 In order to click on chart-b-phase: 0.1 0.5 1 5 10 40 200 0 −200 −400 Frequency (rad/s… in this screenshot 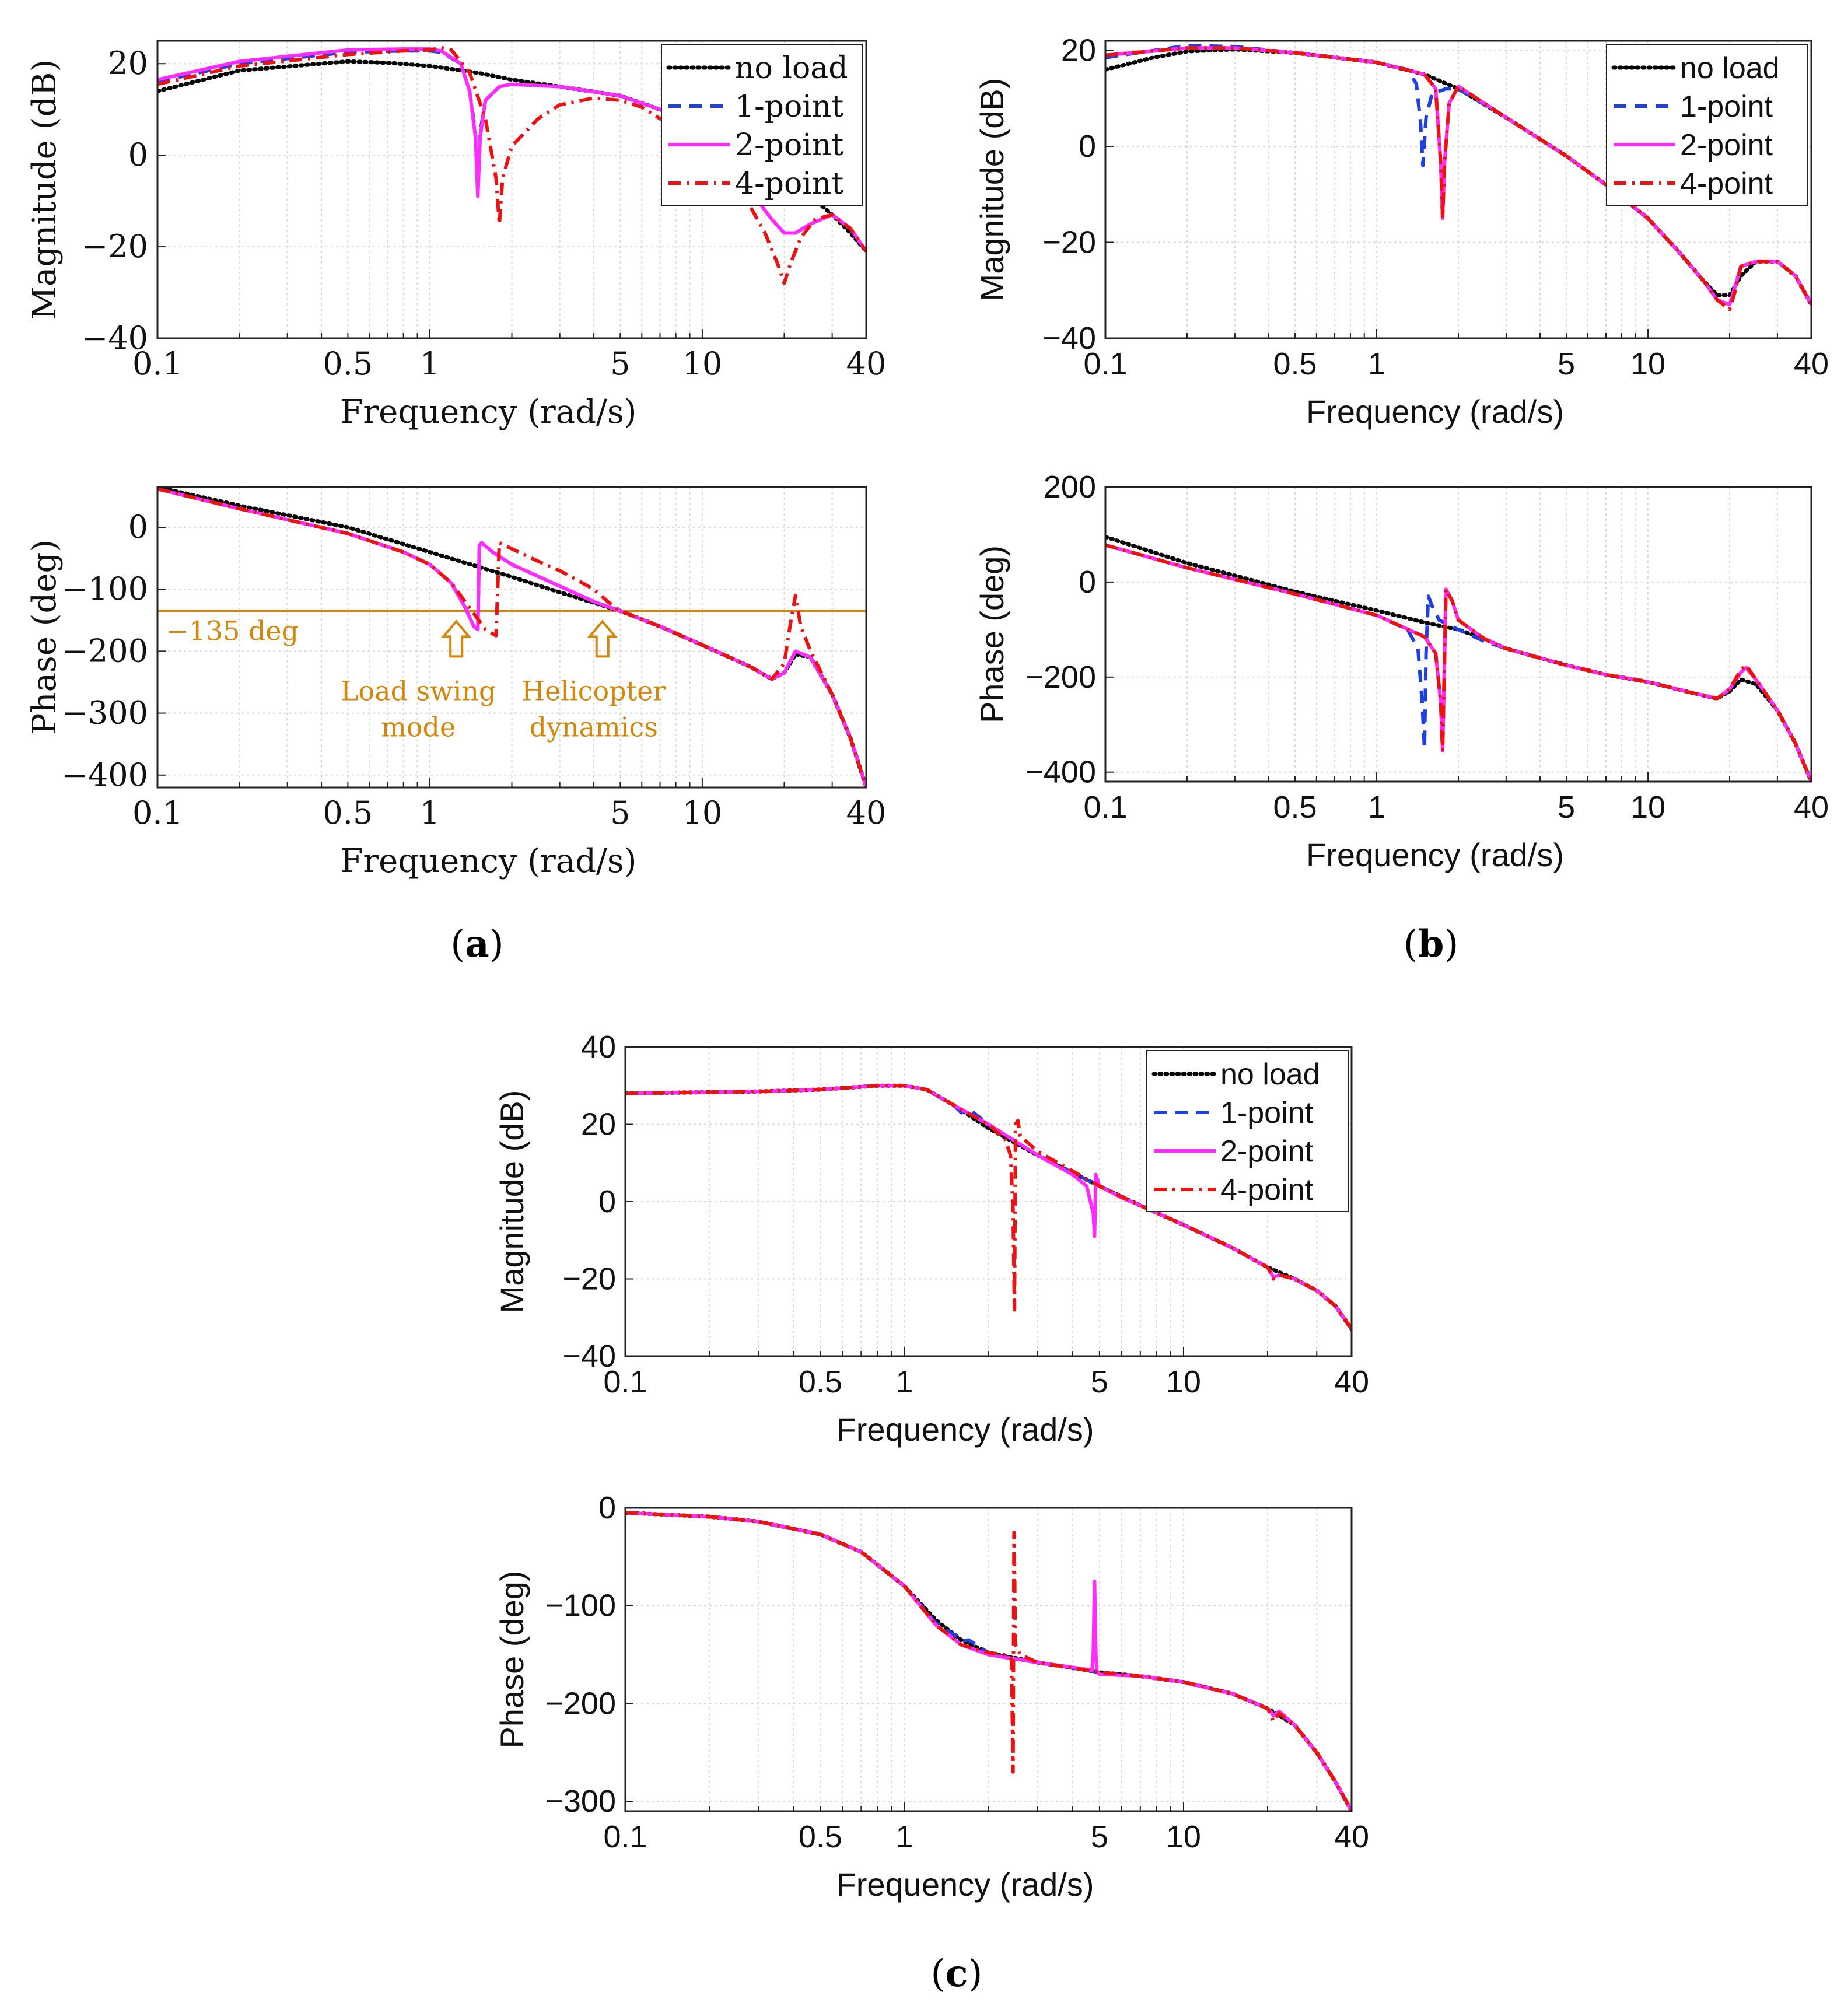, I will do `click(1401, 671)`.